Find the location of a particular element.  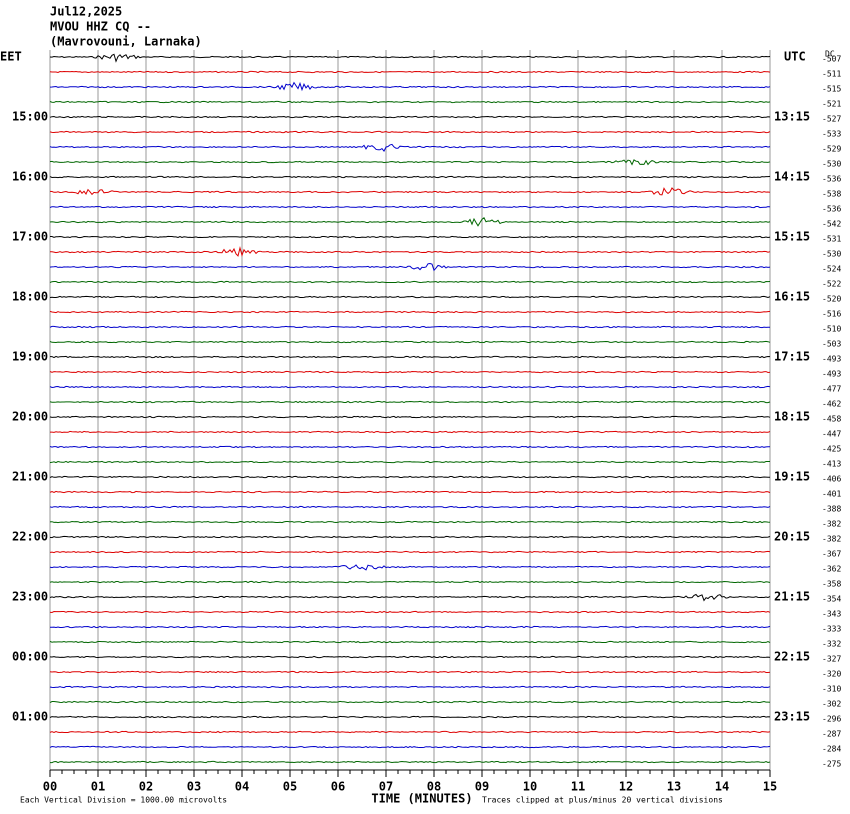

dc-offset: -413 is located at coordinates (831, 464).